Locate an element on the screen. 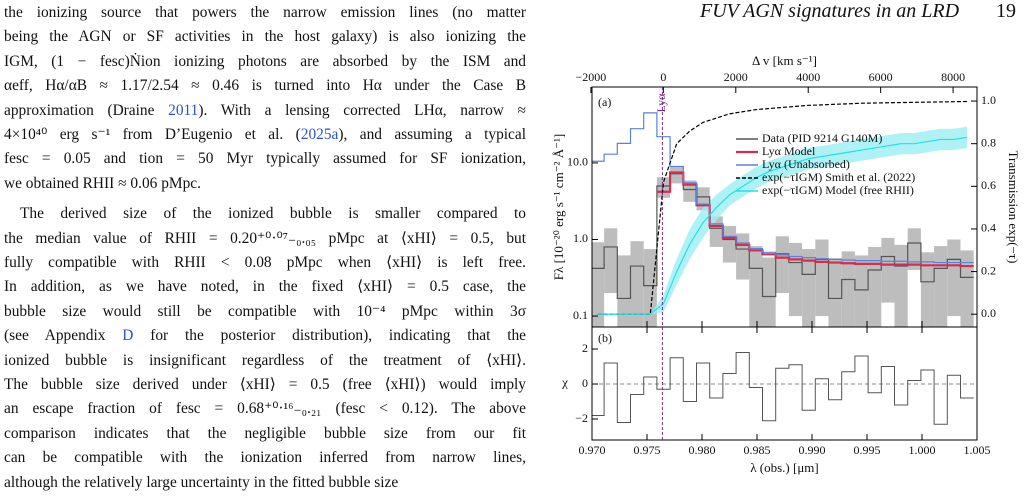 Image resolution: width=1026 pixels, height=497 pixels. x2-tick-label: −2000 is located at coordinates (591, 77).